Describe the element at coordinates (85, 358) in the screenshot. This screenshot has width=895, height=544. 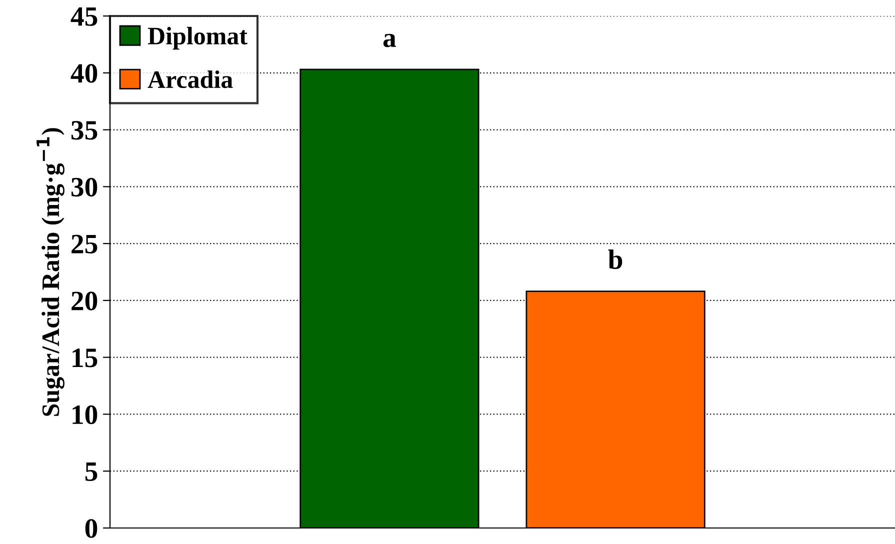
I see `y-tick-label: 15` at that location.